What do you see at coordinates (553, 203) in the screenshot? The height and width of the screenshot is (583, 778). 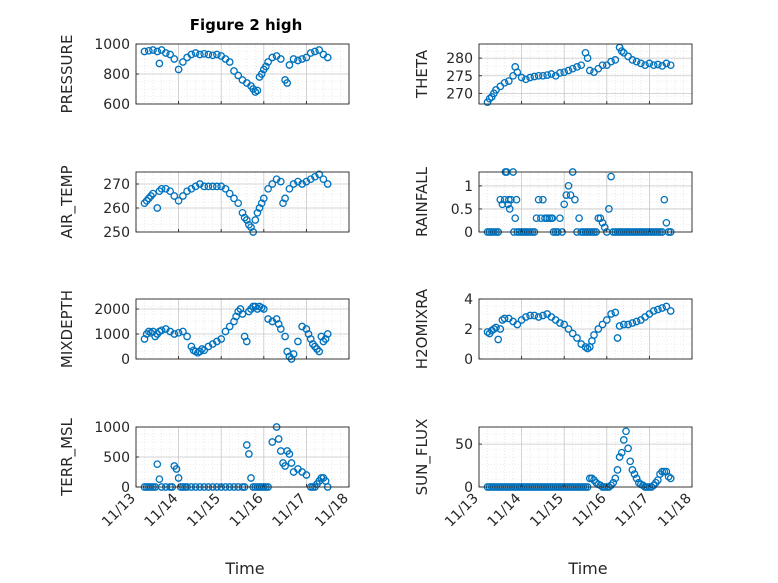 I see `subplot-rainfall: 0 0.5 1 RAINFALL` at bounding box center [553, 203].